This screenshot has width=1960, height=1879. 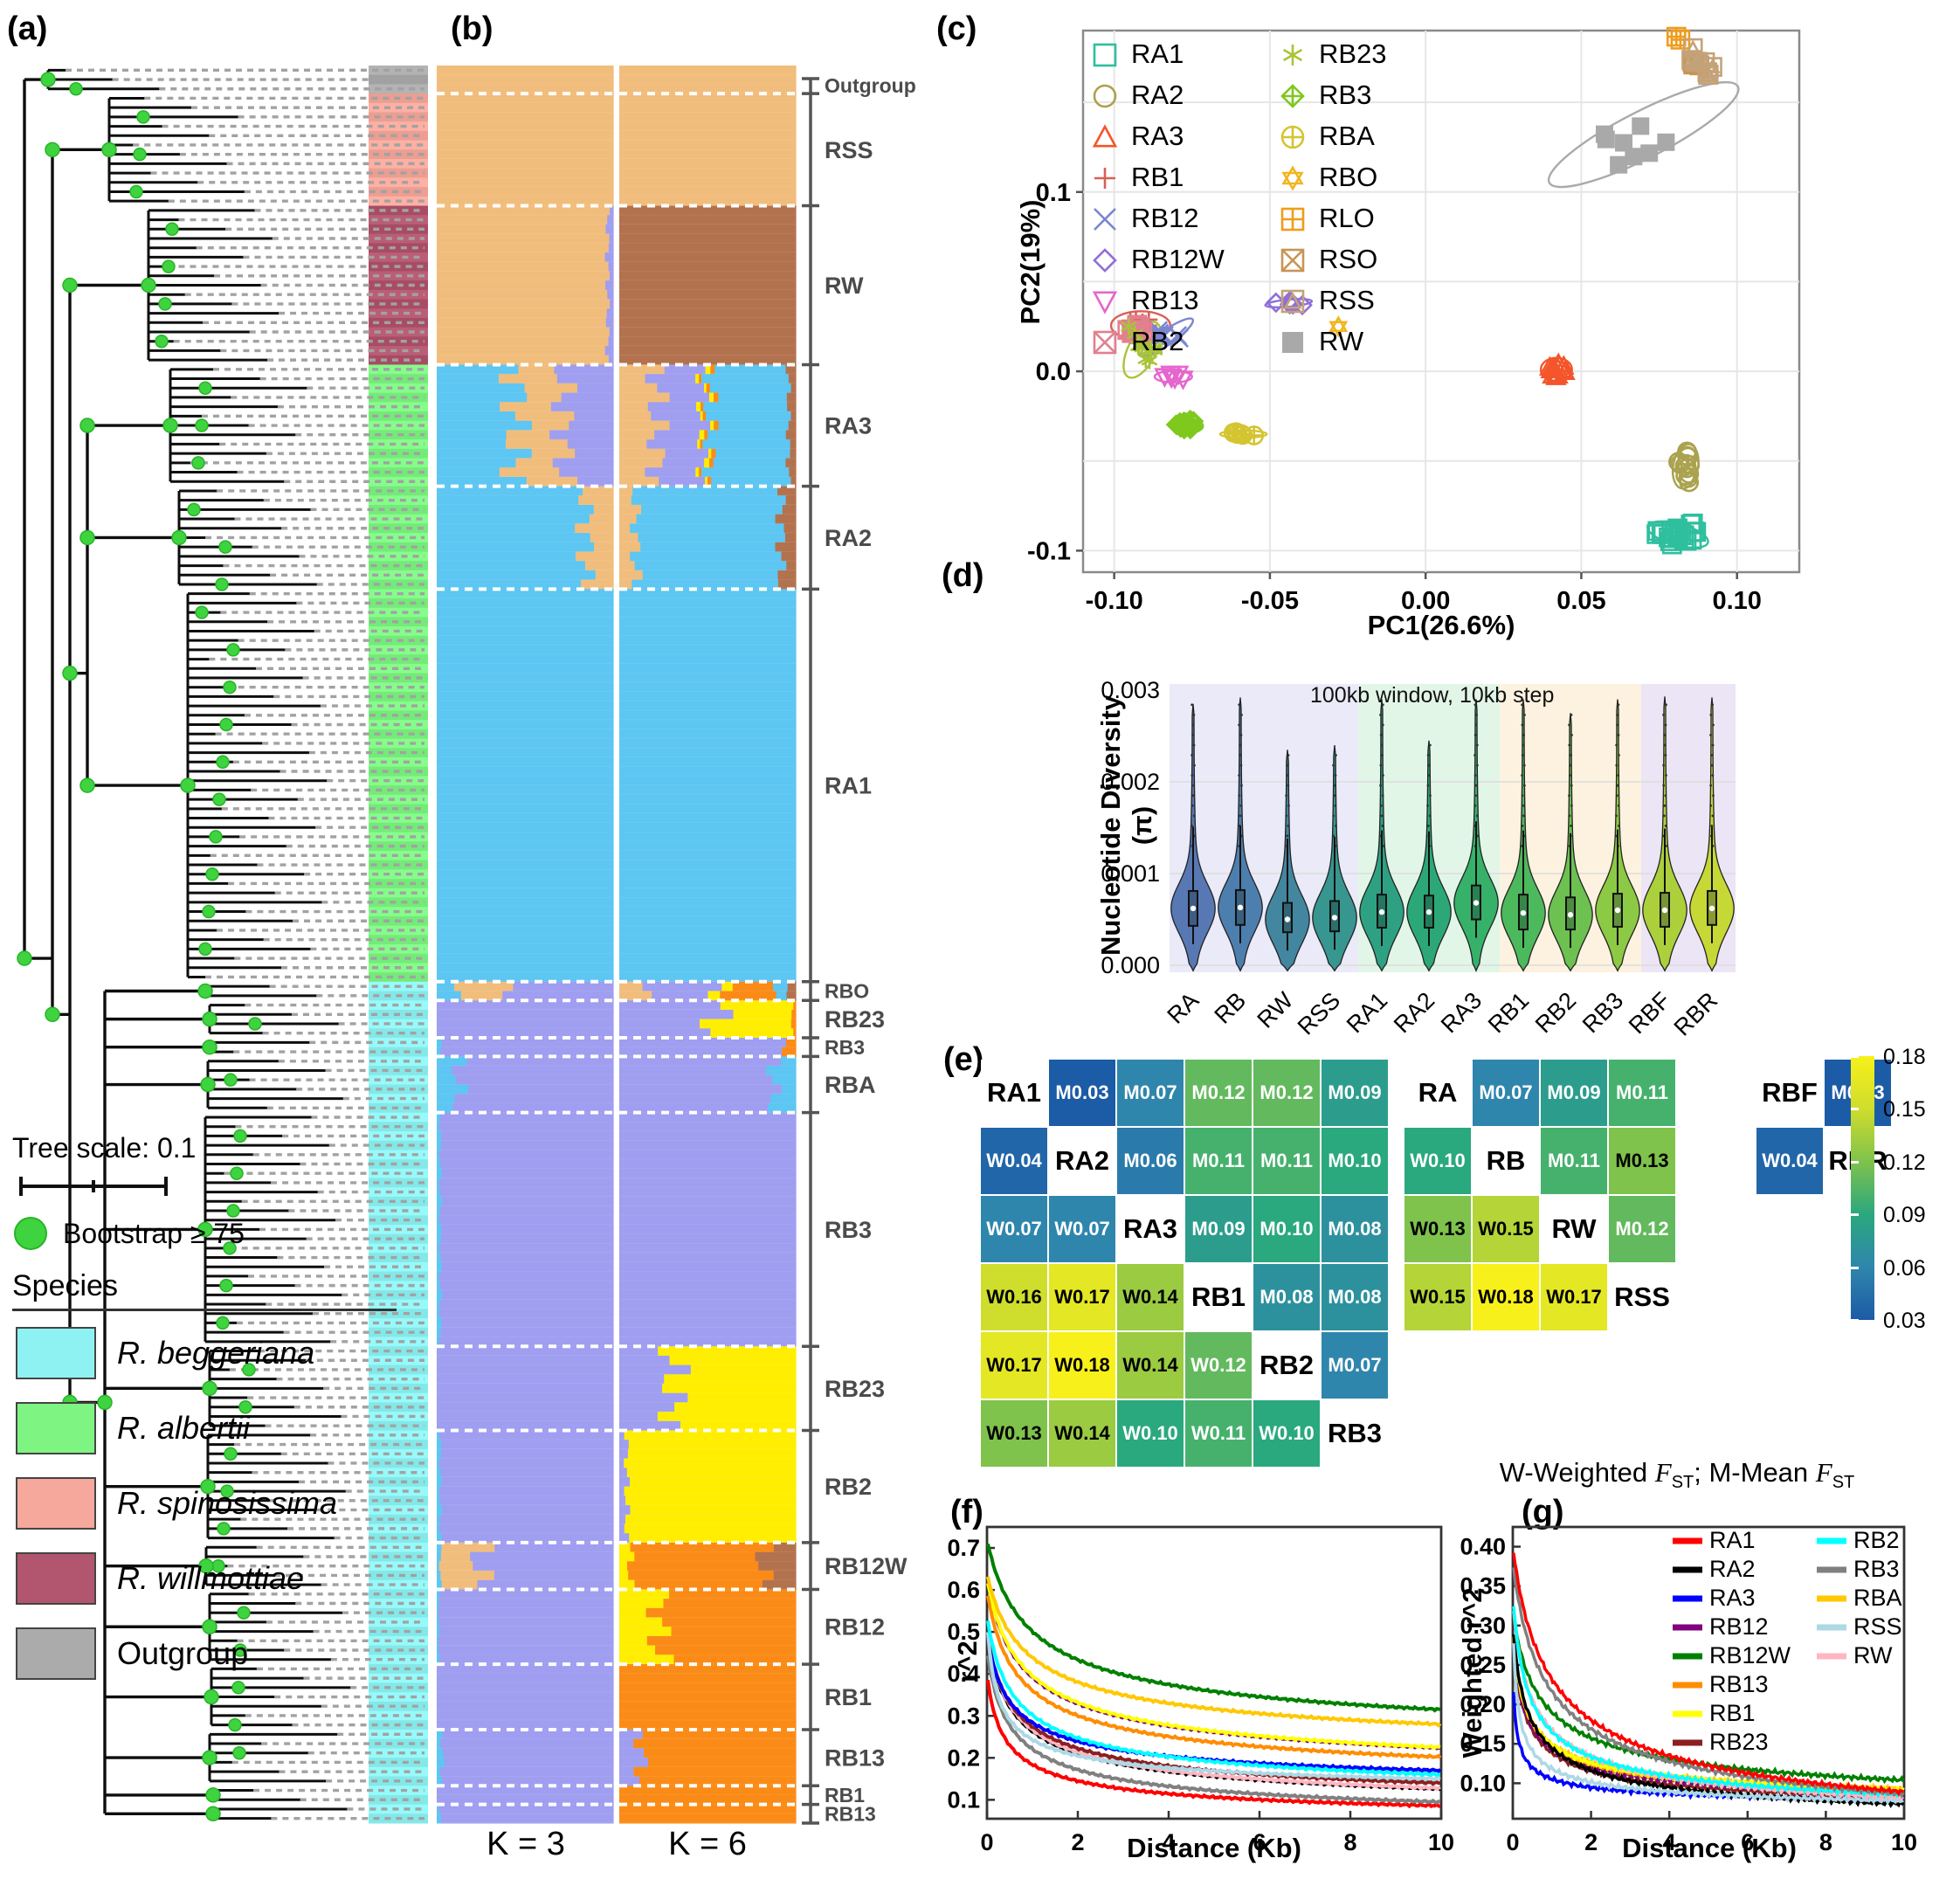 What do you see at coordinates (1345, 94) in the screenshot?
I see `pca-legend-label: RB3` at bounding box center [1345, 94].